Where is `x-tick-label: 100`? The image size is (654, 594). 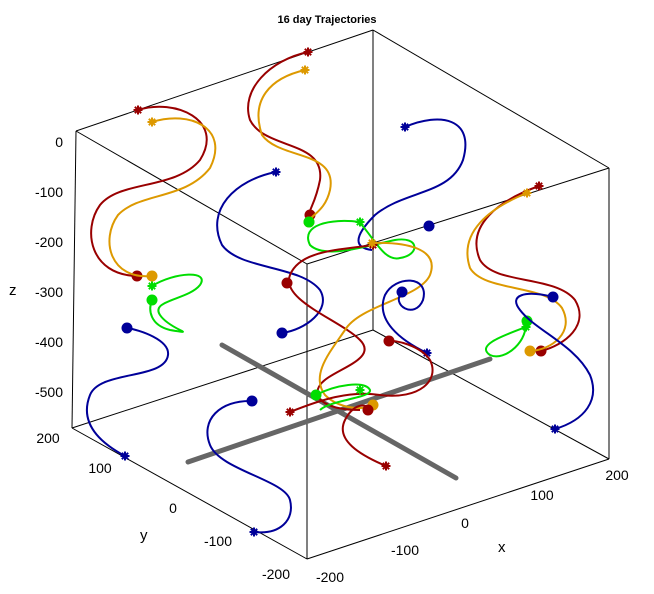
x-tick-label: 100 is located at coordinates (542, 495).